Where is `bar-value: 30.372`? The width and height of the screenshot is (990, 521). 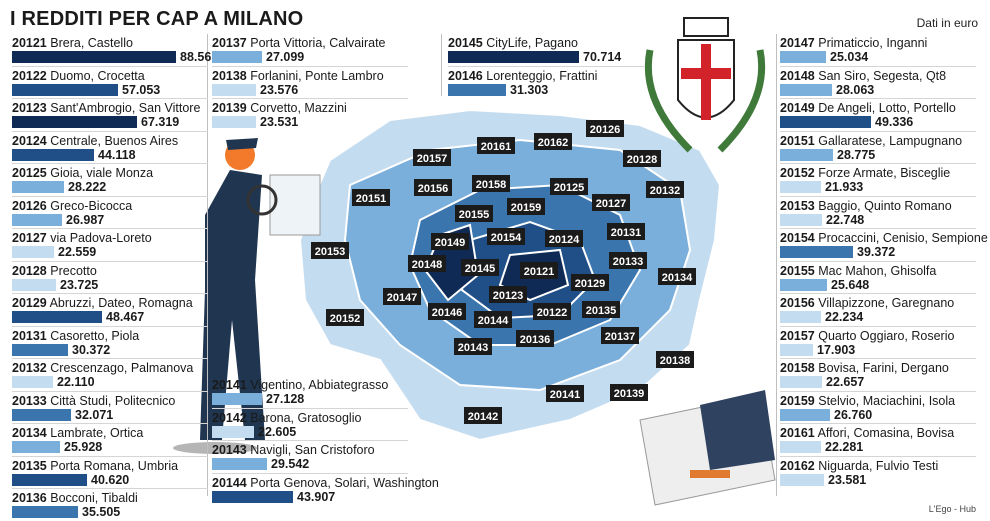 bar-value: 30.372 is located at coordinates (91, 349).